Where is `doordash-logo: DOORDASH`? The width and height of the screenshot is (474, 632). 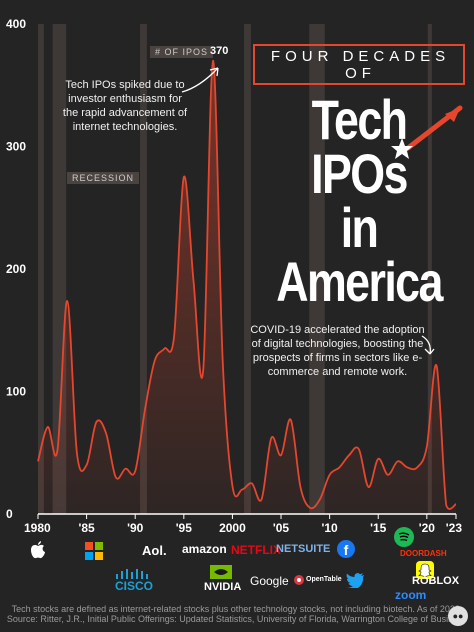
doordash-logo: DOORDASH is located at coordinates (423, 553).